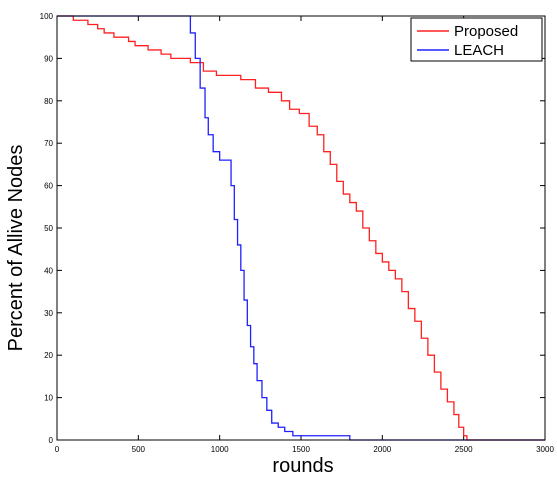 The height and width of the screenshot is (483, 557). Describe the element at coordinates (220, 449) in the screenshot. I see `x-tick-label: 1000` at that location.